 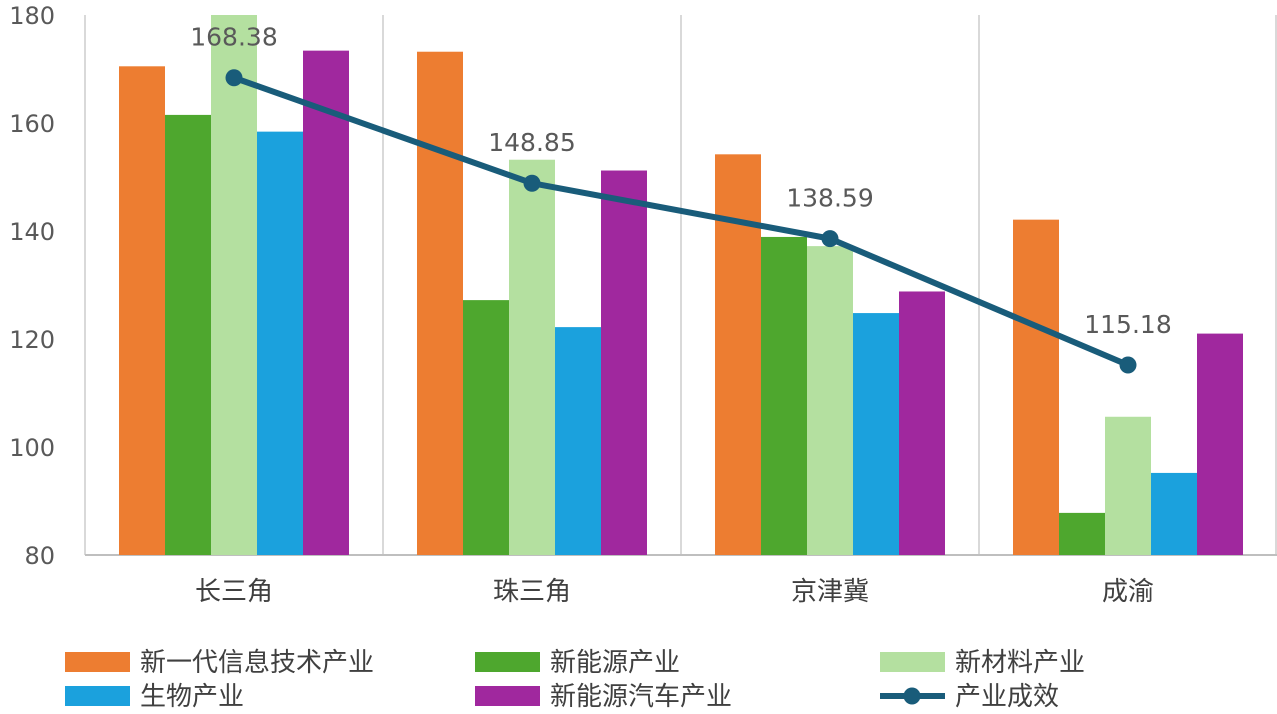 What do you see at coordinates (531, 142) in the screenshot?
I see `data-label: 148.85` at bounding box center [531, 142].